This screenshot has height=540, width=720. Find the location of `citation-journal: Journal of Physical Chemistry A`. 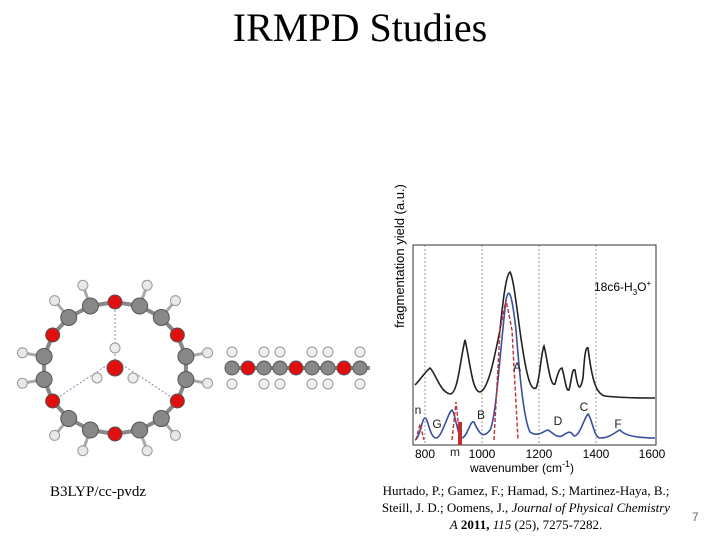

citation-journal: Journal of Physical Chemistry A is located at coordinates (560, 516).